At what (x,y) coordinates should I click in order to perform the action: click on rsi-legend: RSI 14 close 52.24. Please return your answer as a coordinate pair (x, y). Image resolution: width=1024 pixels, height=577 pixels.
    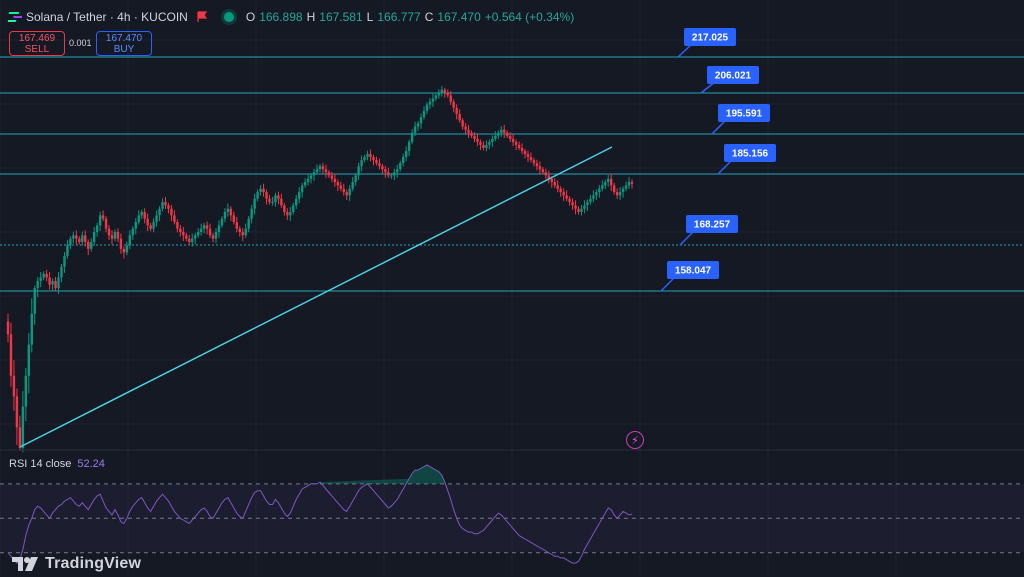
    Looking at the image, I should click on (57, 464).